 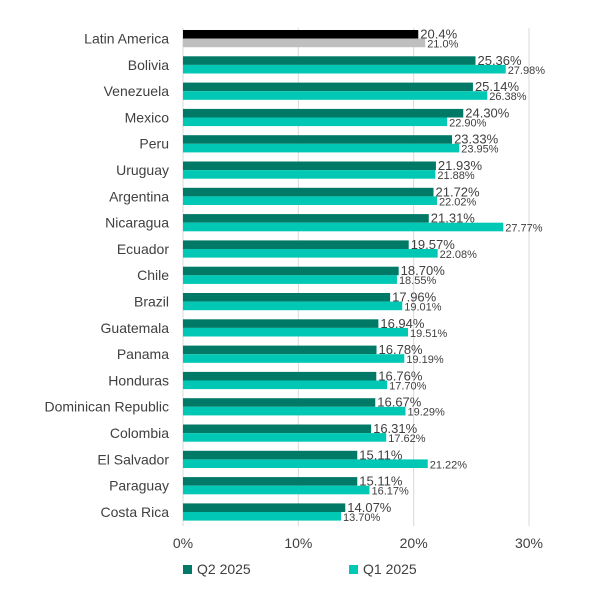 I want to click on category-label: Brazil, so click(x=151, y=302).